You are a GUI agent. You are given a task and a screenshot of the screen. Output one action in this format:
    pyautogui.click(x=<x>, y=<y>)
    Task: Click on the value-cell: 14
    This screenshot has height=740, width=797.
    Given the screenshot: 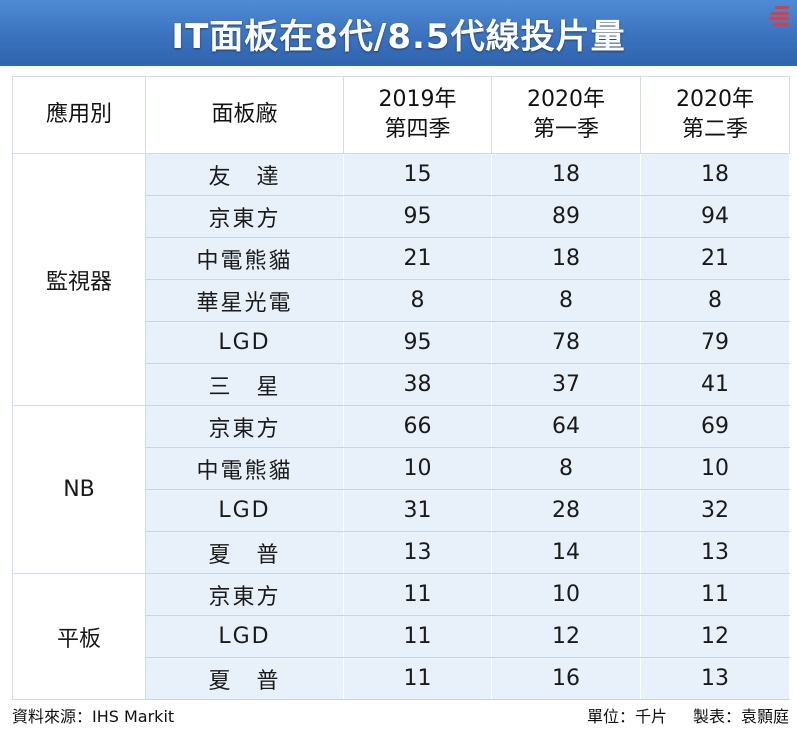 What is the action you would take?
    pyautogui.click(x=566, y=552)
    